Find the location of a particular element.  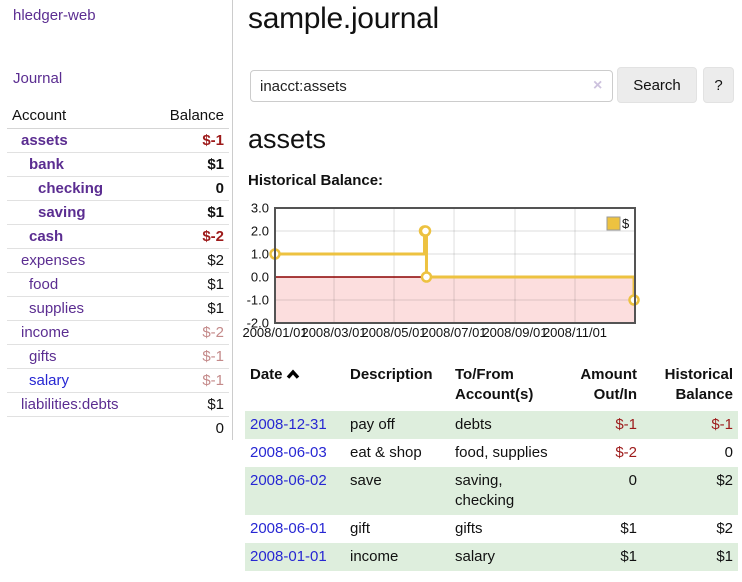

account-row: saving $1 is located at coordinates (118, 212).